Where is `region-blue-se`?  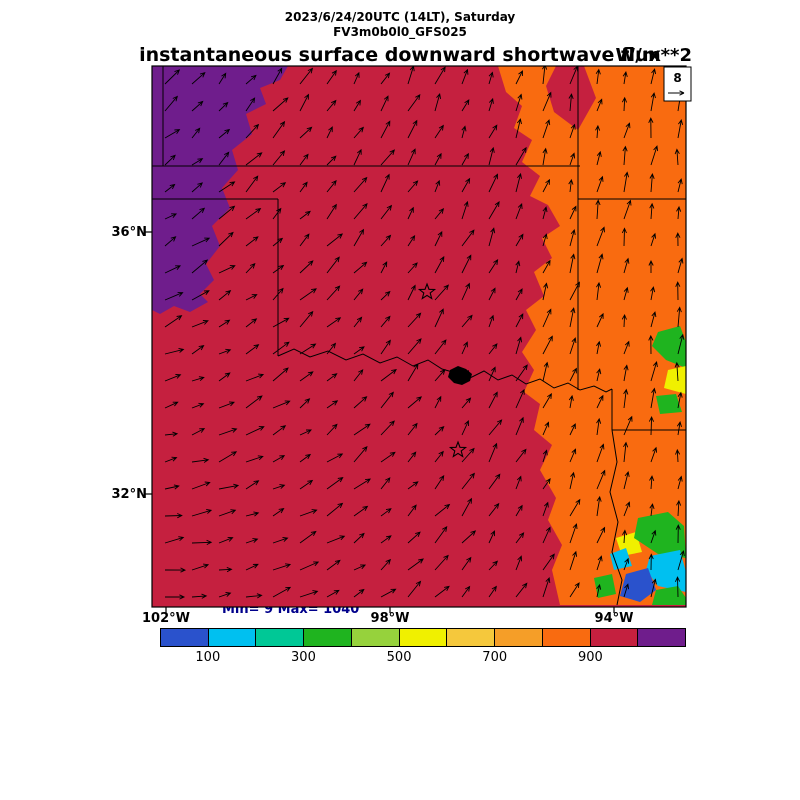
region-blue-se is located at coordinates (638, 585).